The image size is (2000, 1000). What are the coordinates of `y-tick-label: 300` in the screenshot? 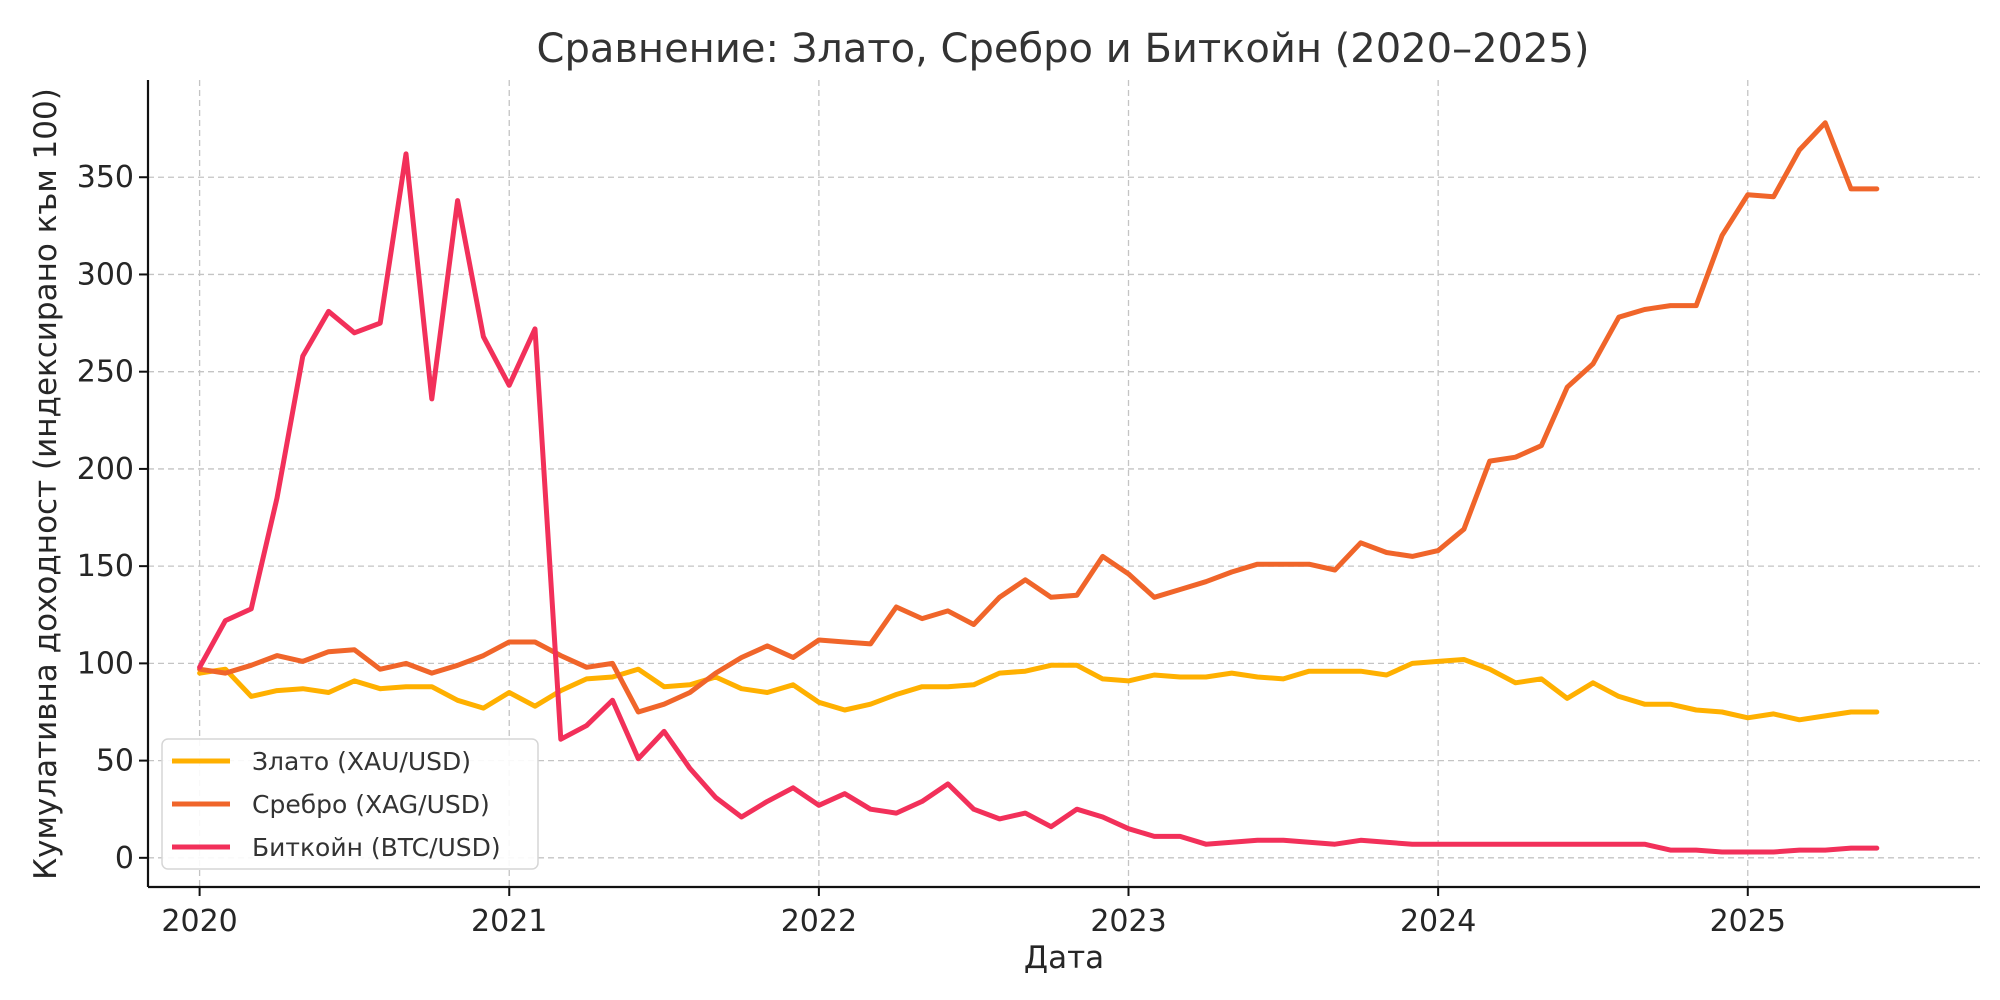 It's located at (105, 274).